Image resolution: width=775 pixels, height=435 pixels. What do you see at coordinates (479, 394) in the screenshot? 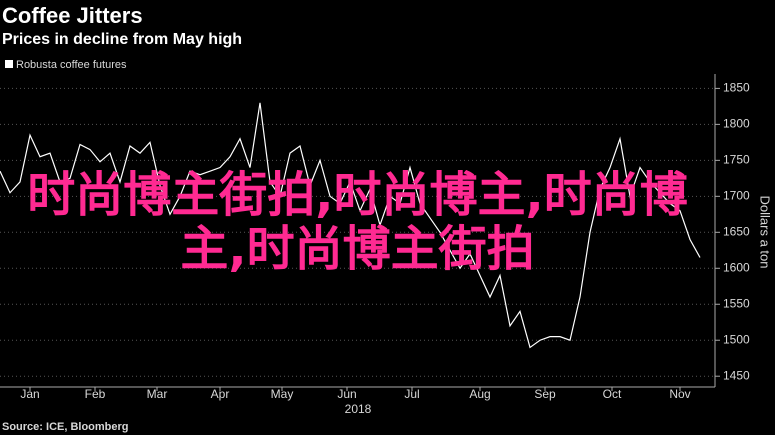
I see `x-tick-label: Aug` at bounding box center [479, 394].